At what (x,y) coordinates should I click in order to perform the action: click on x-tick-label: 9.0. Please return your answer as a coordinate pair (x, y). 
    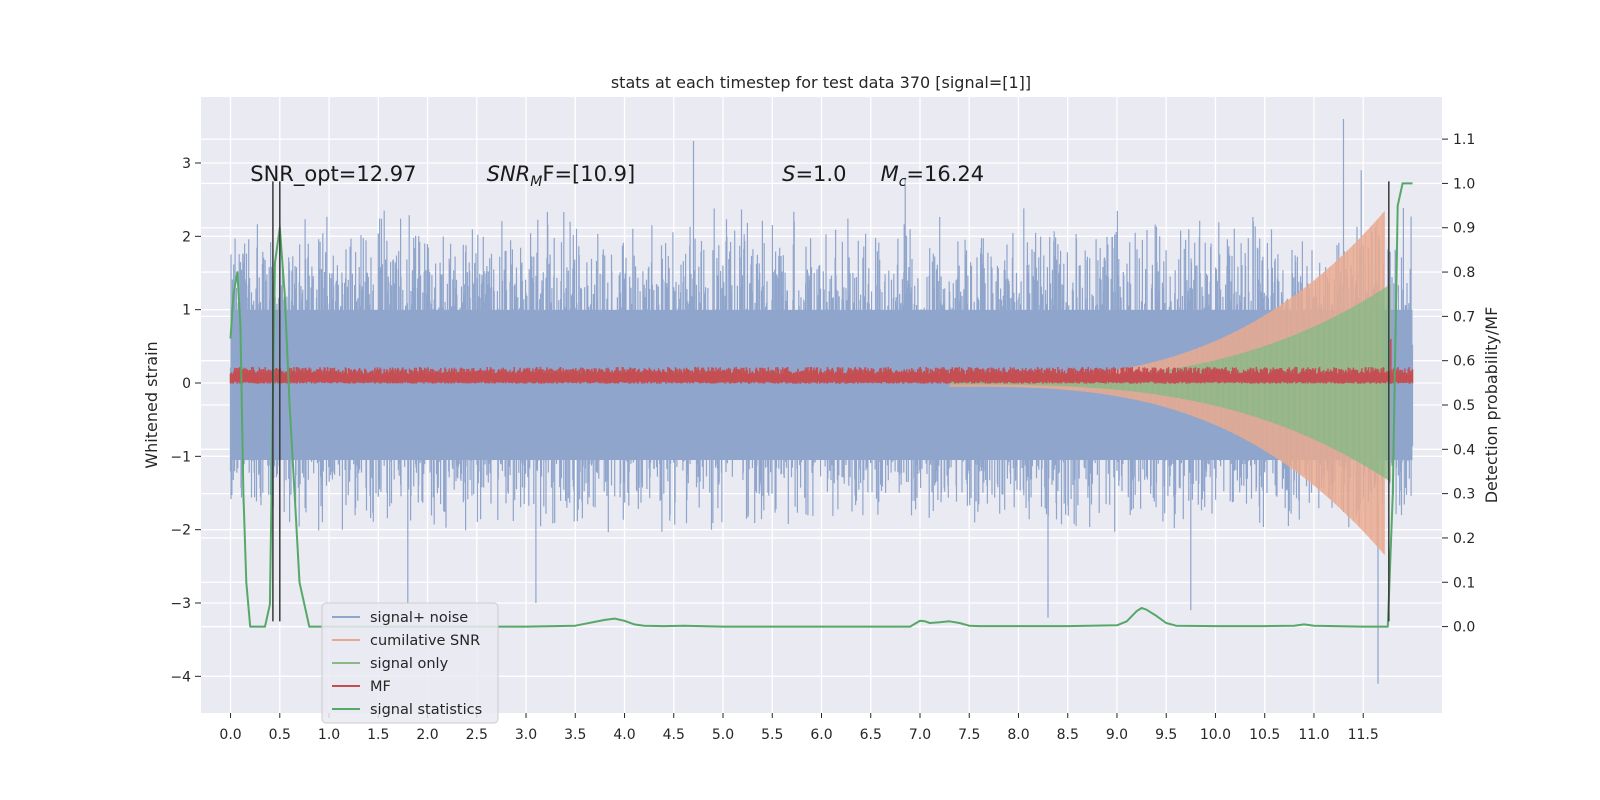
    Looking at the image, I should click on (1117, 735).